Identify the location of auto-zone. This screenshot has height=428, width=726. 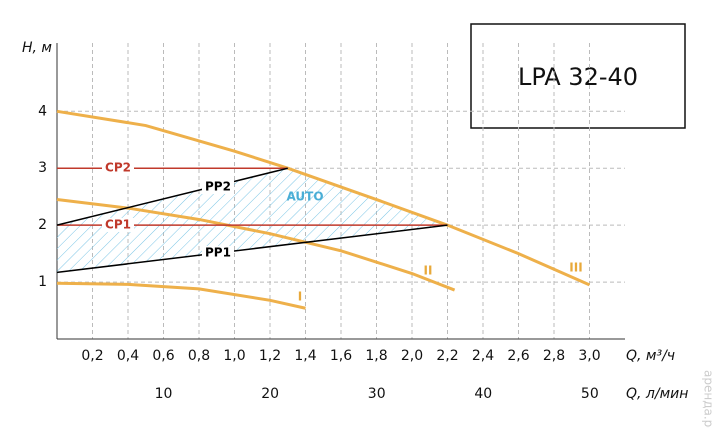
(252, 220).